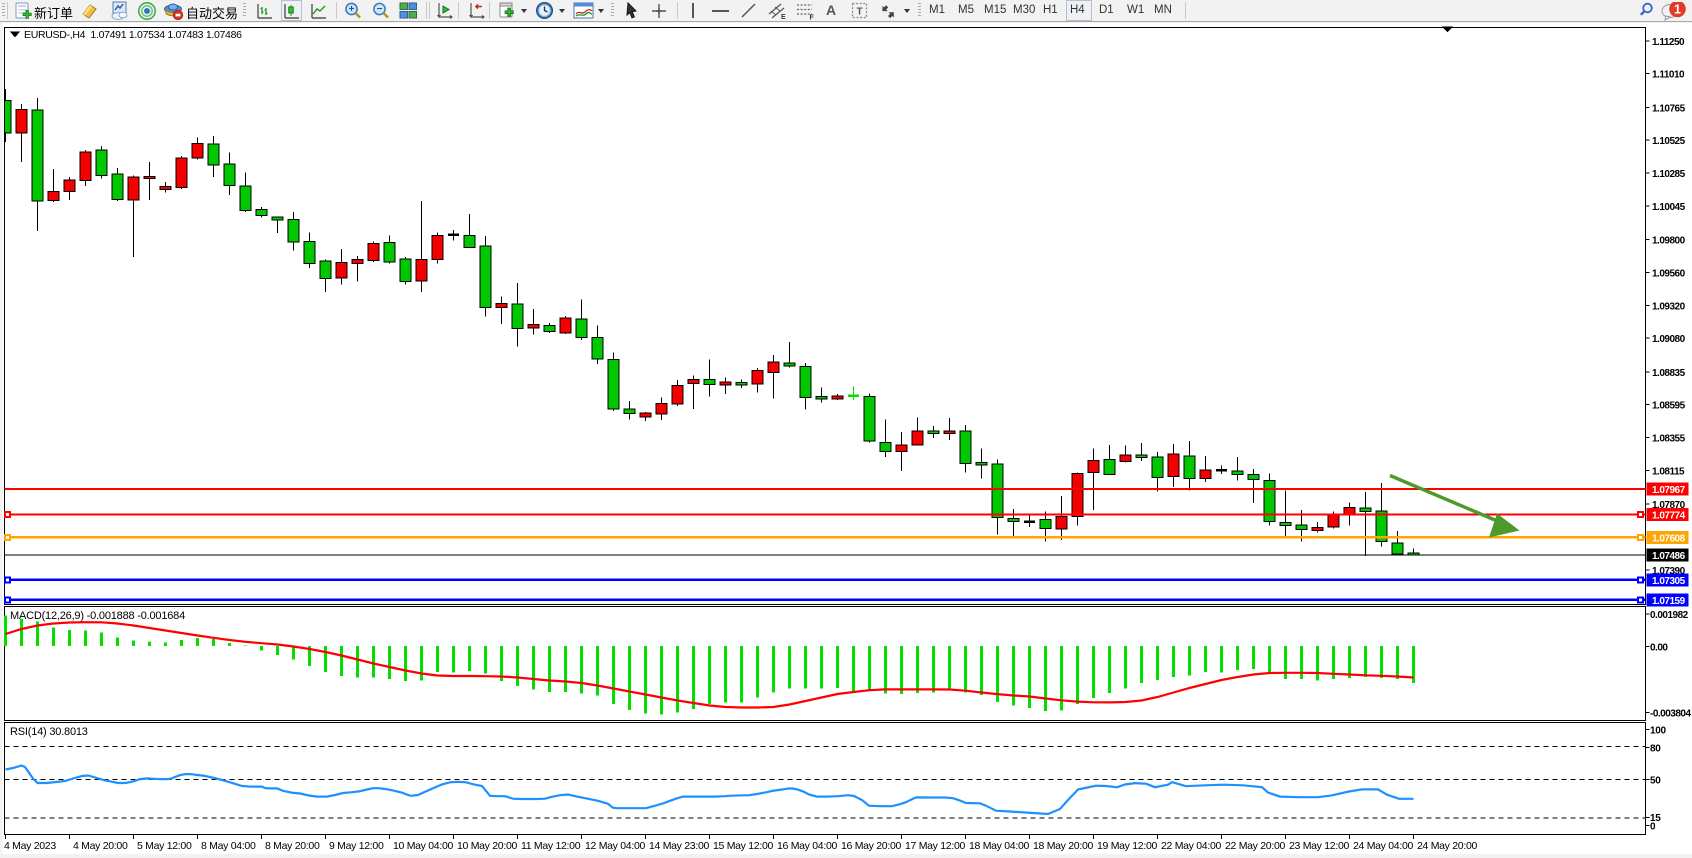 The height and width of the screenshot is (858, 1692). I want to click on svg-text: 15, so click(1655, 818).